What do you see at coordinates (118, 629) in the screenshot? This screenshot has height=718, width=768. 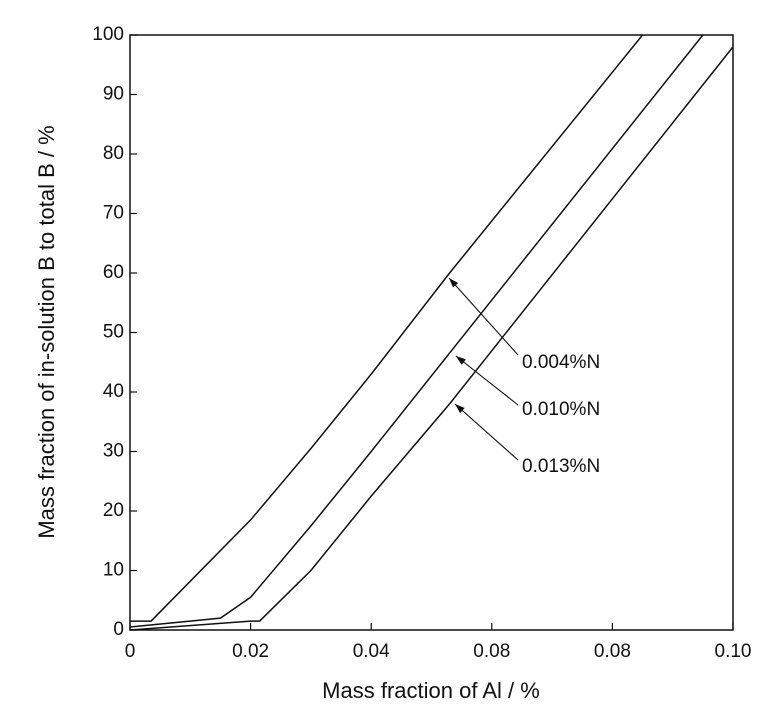 I see `y-tick-label: 0` at bounding box center [118, 629].